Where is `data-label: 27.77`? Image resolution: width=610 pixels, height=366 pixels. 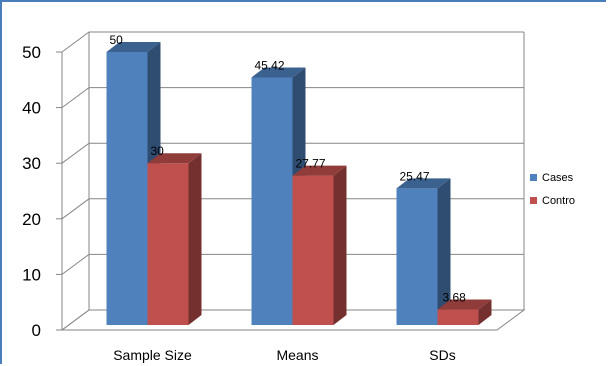 data-label: 27.77 is located at coordinates (311, 164).